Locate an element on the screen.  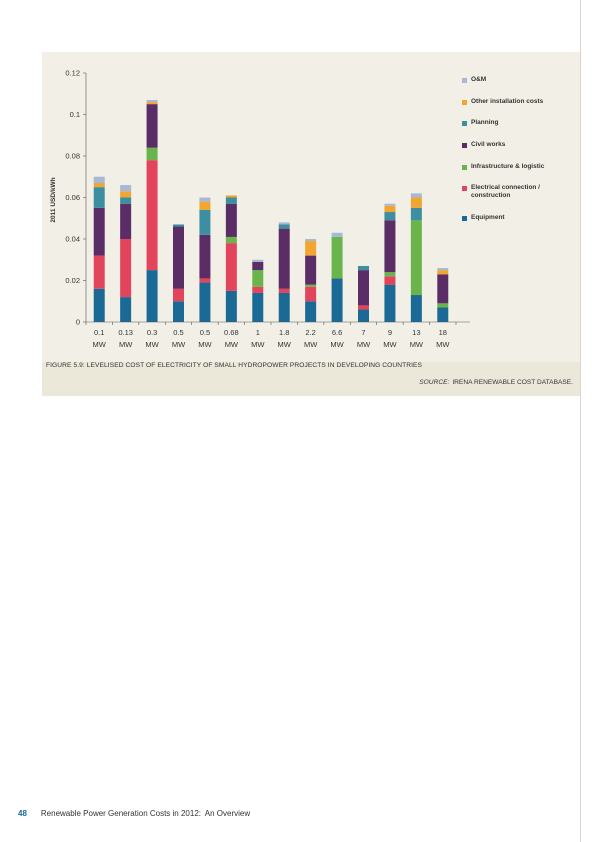
x-tick-label: 6.6 is located at coordinates (337, 332).